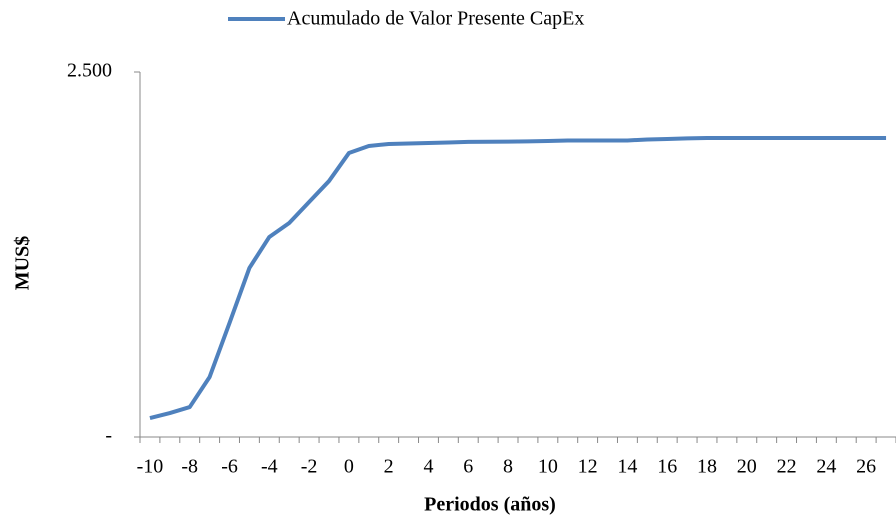 The width and height of the screenshot is (896, 523). I want to click on x-tick-label: 18, so click(707, 467).